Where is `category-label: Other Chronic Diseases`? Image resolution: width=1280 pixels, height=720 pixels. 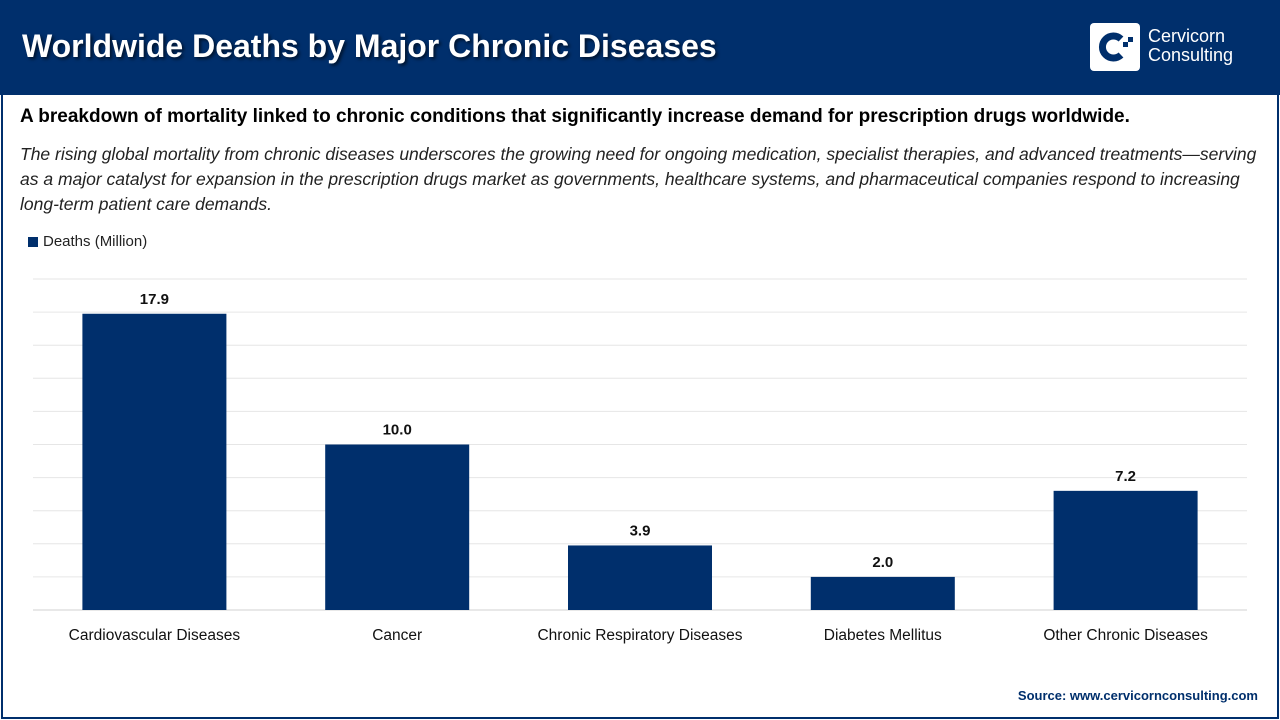 category-label: Other Chronic Diseases is located at coordinates (1125, 635).